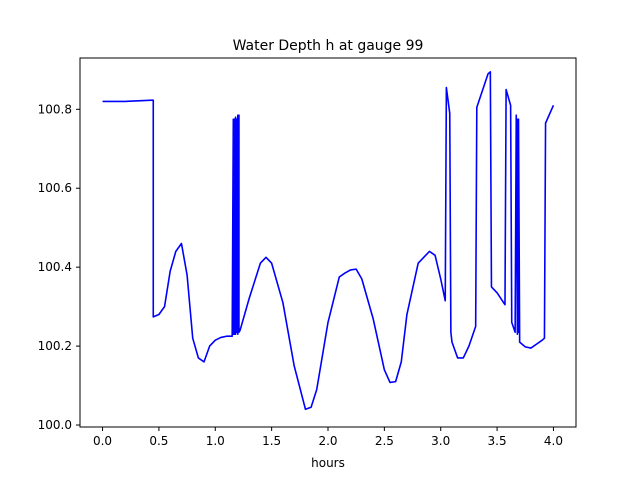 Image resolution: width=640 pixels, height=480 pixels. Describe the element at coordinates (328, 463) in the screenshot. I see `x-axis-label: hours` at that location.